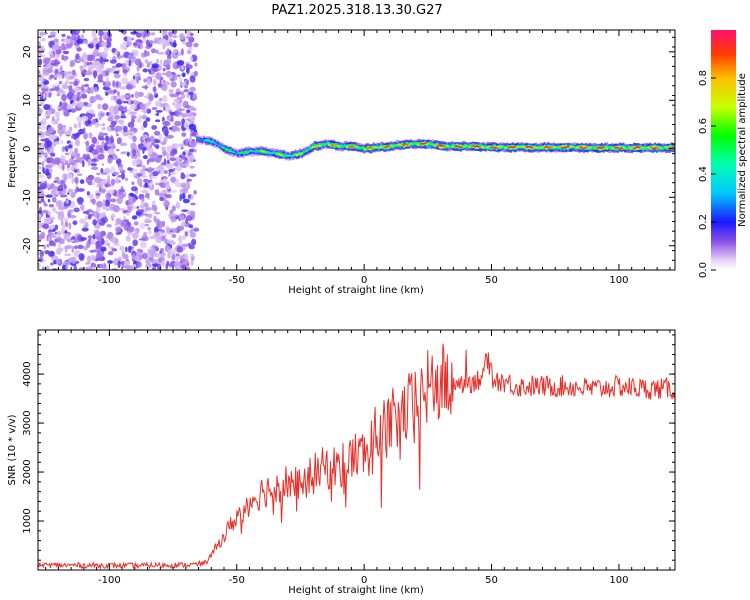 This screenshot has height=600, width=750. What do you see at coordinates (27, 51) in the screenshot?
I see `spectrogram-ytick-label: 20` at bounding box center [27, 51].